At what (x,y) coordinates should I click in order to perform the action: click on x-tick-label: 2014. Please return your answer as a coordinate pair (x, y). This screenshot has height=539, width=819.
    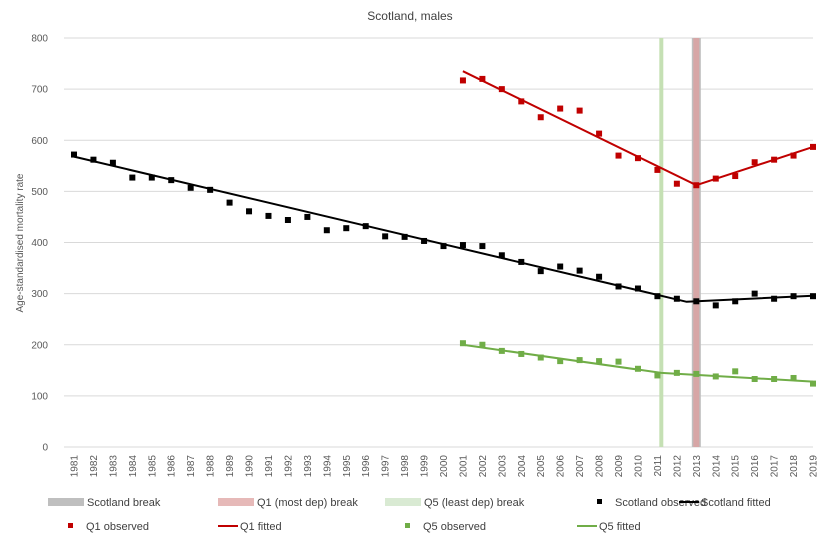
    Looking at the image, I should click on (716, 466).